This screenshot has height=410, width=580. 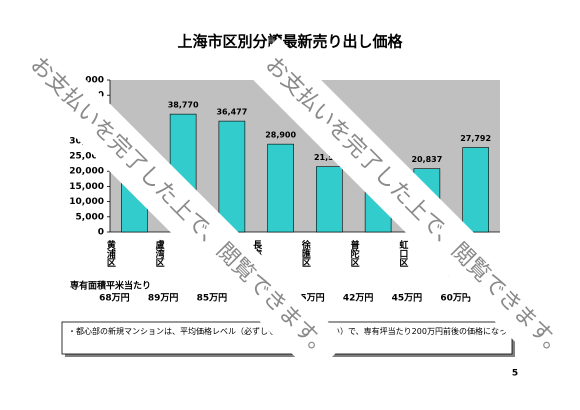 What do you see at coordinates (86, 202) in the screenshot?
I see `y-tick-label: 10,000` at bounding box center [86, 202].